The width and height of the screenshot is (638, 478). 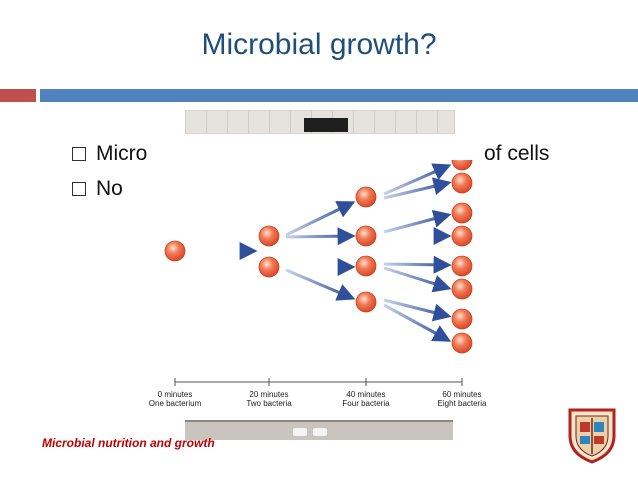 What do you see at coordinates (128, 443) in the screenshot?
I see `slide-footer: Microbial nutrition and growth` at bounding box center [128, 443].